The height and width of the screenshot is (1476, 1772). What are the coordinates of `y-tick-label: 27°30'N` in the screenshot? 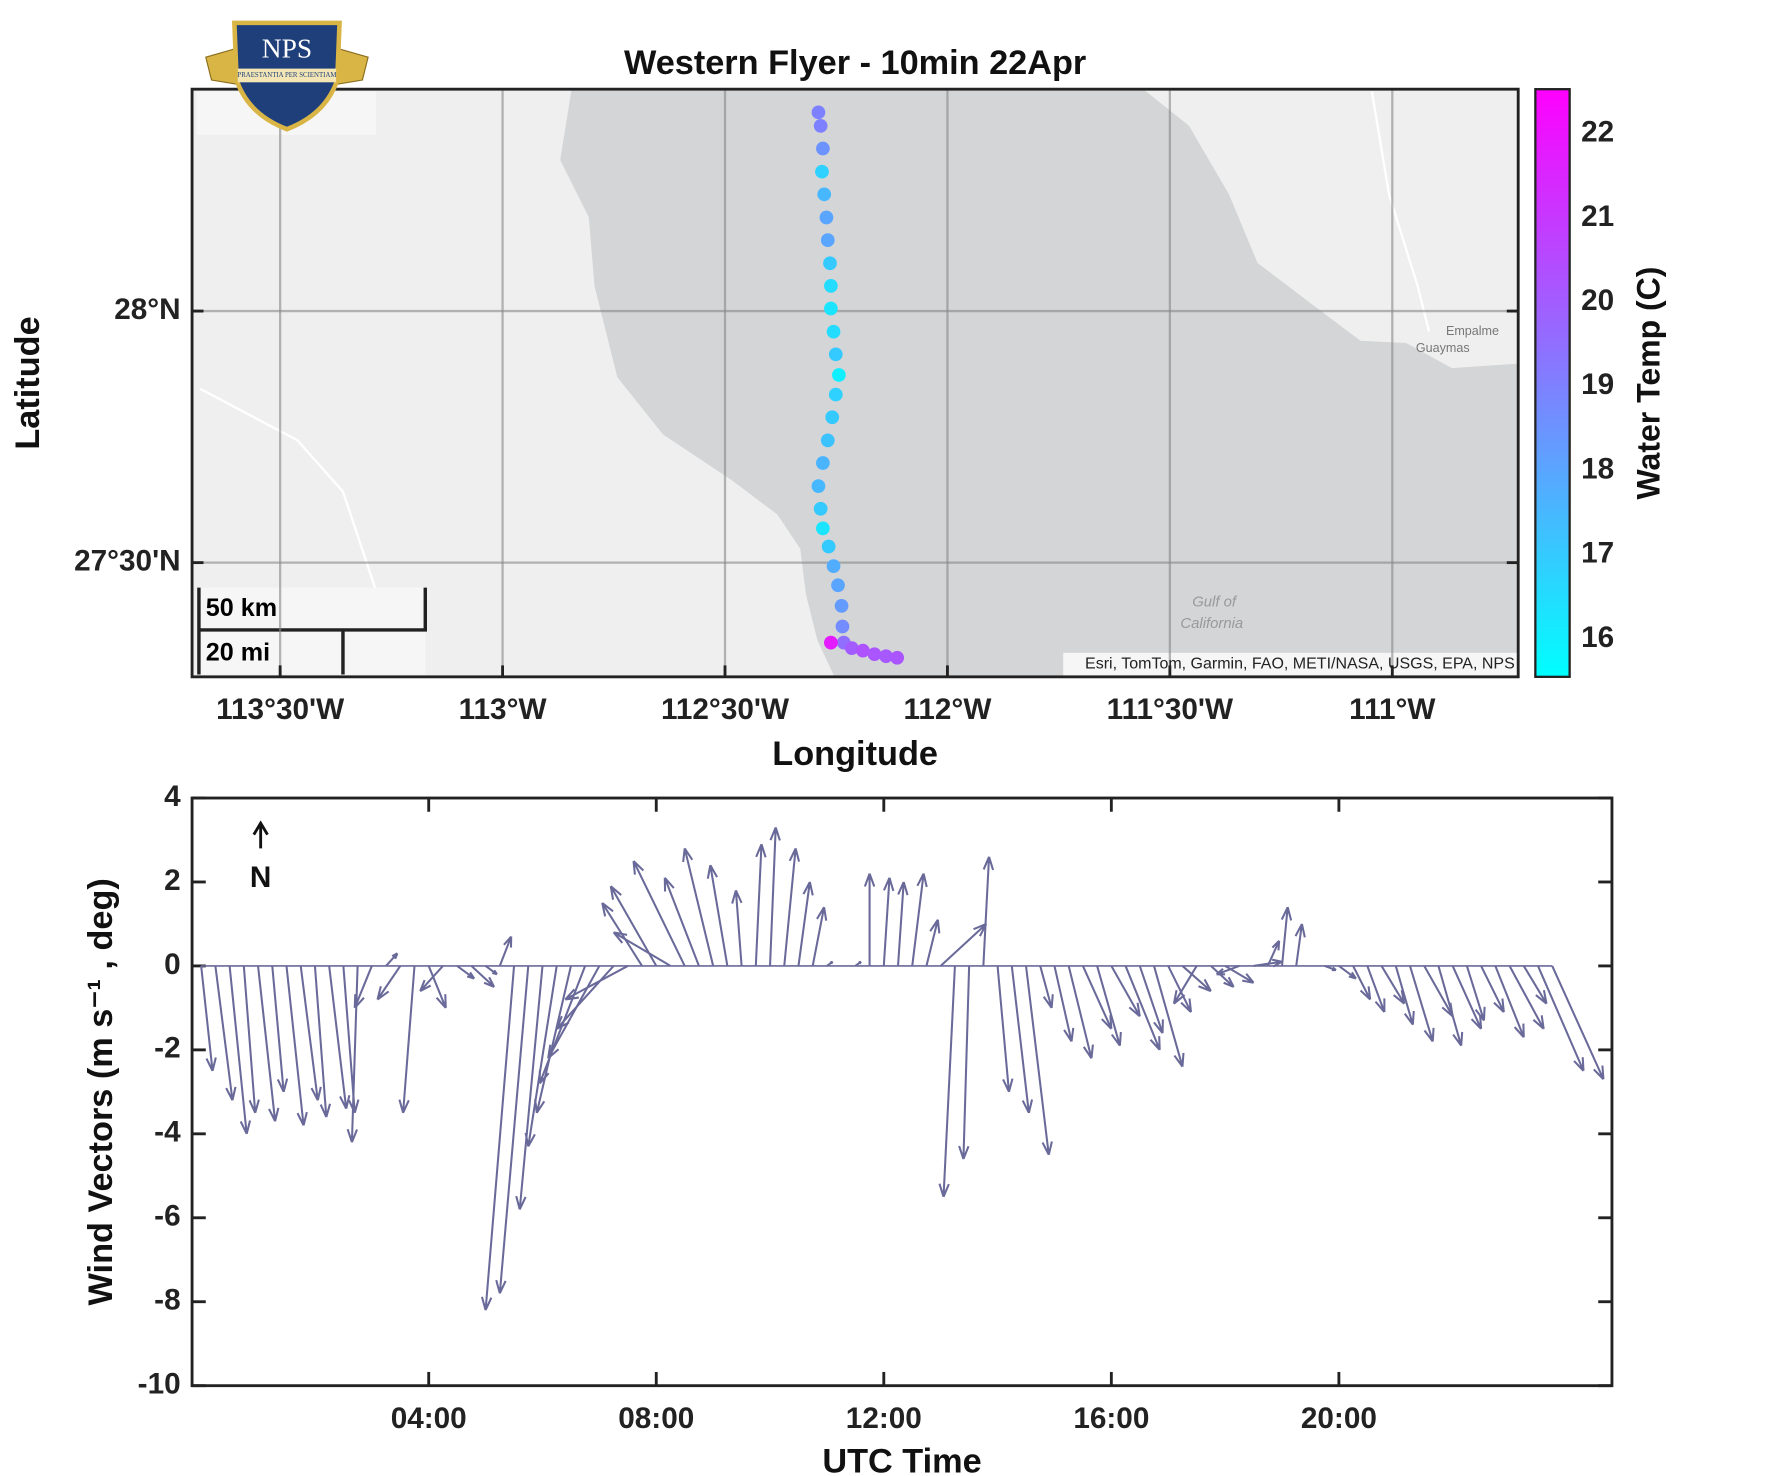 It's located at (127, 560).